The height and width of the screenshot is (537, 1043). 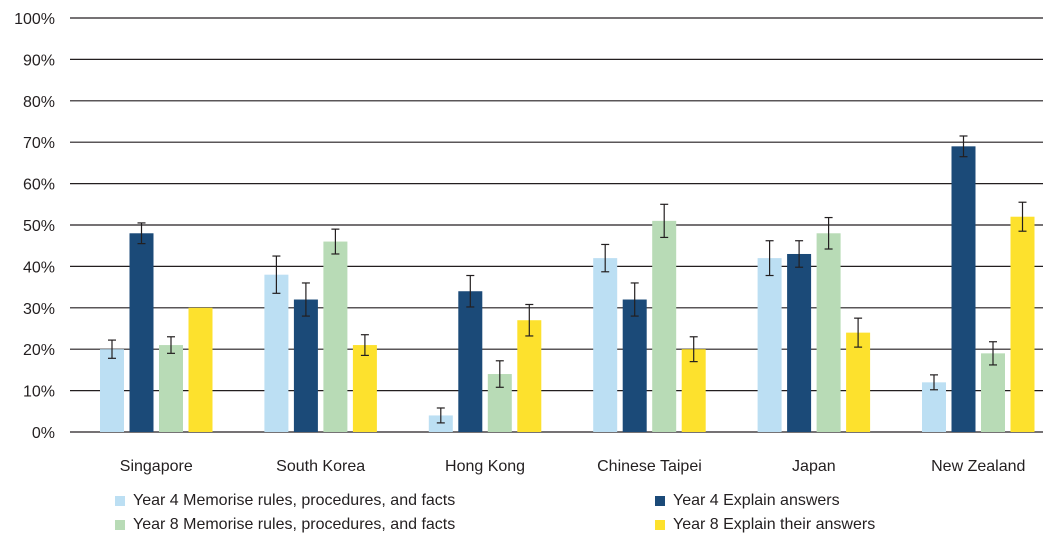 I want to click on y-tick-label: 60%, so click(x=39, y=185).